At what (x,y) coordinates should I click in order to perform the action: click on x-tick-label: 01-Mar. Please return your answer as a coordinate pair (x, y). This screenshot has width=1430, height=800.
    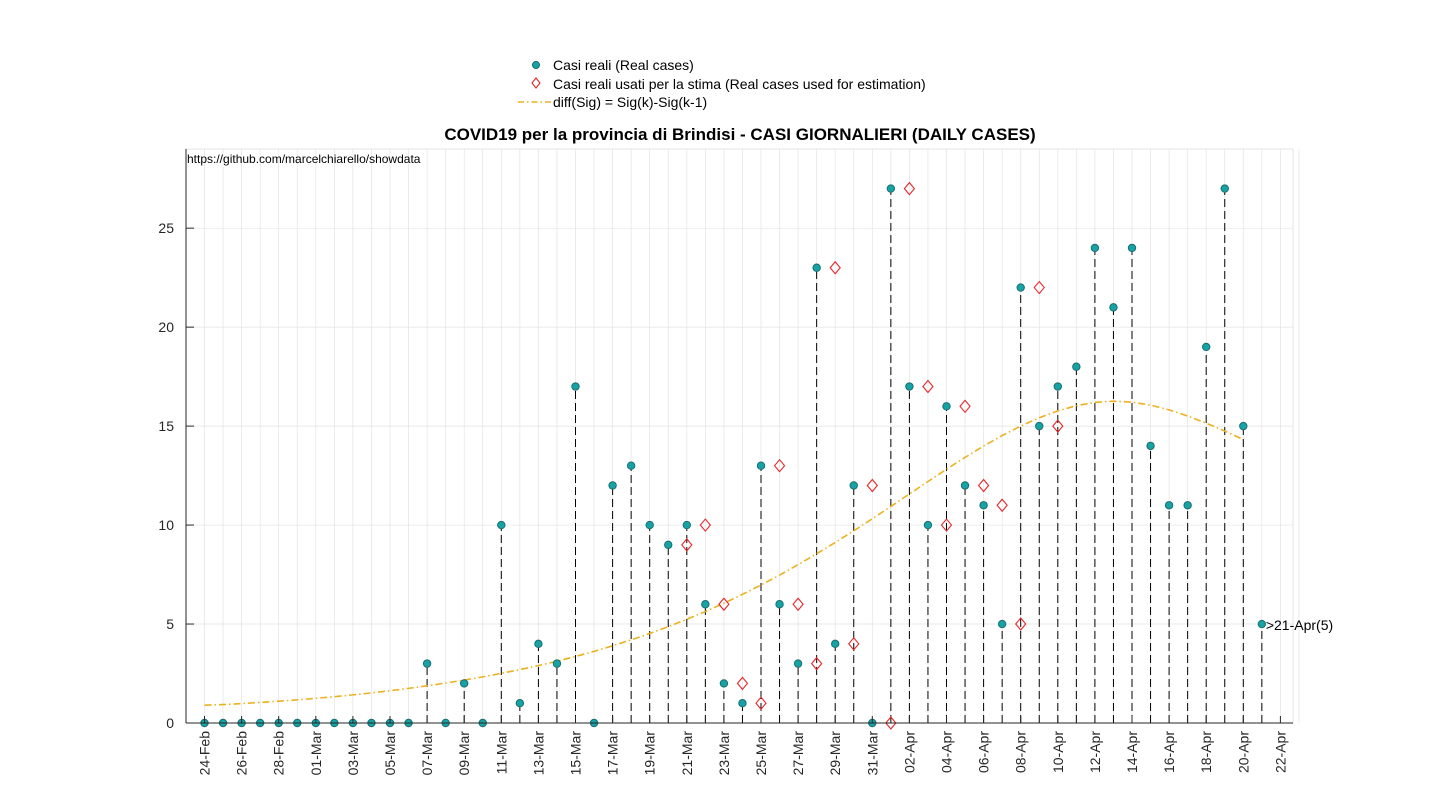
    Looking at the image, I should click on (316, 753).